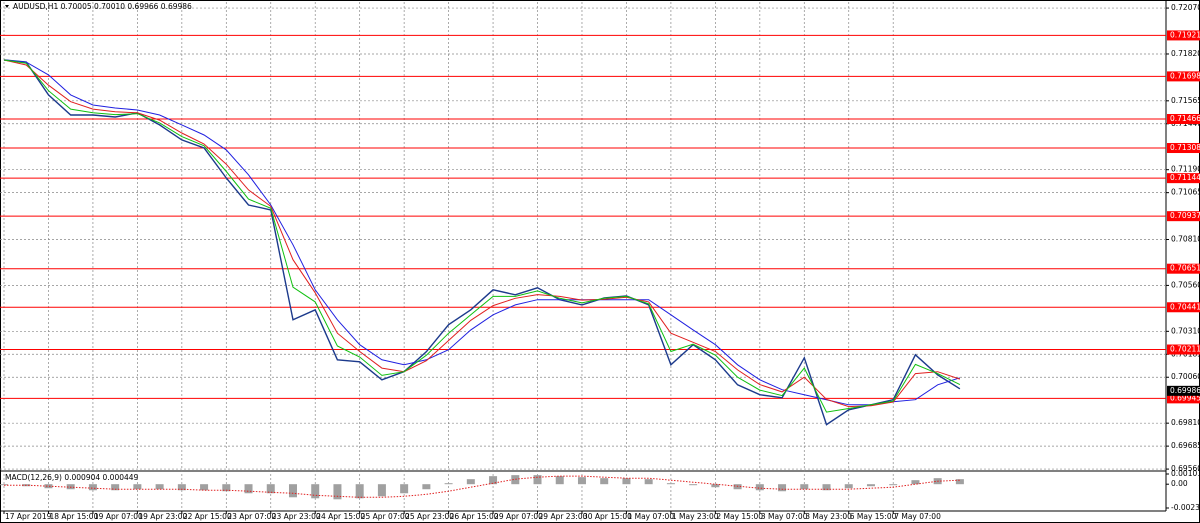  What do you see at coordinates (873, 516) in the screenshot?
I see `x-tick-label: 6 May 15:00` at bounding box center [873, 516].